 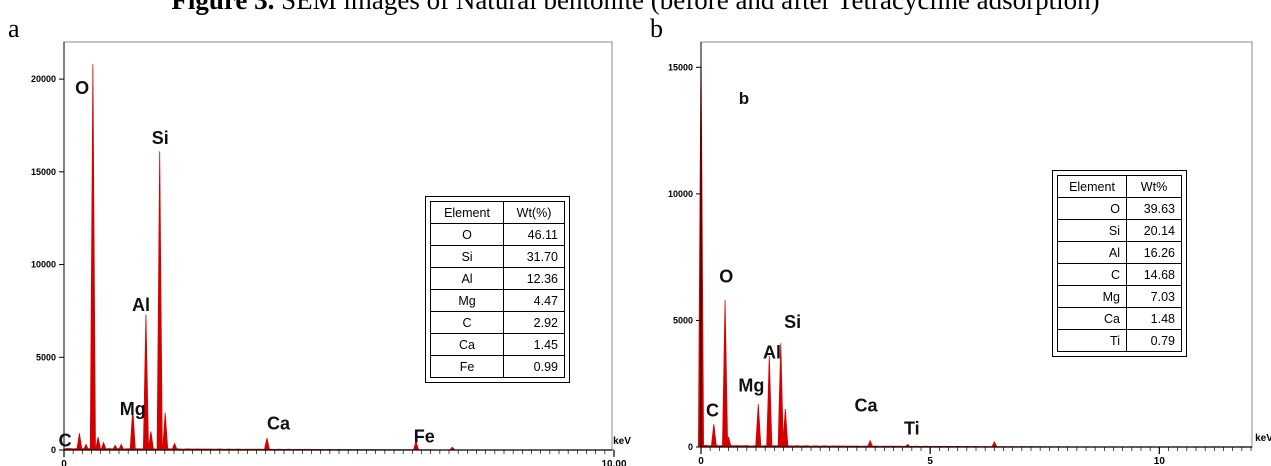 What do you see at coordinates (534, 279) in the screenshot?
I see `table-cell-value: 12.36` at bounding box center [534, 279].